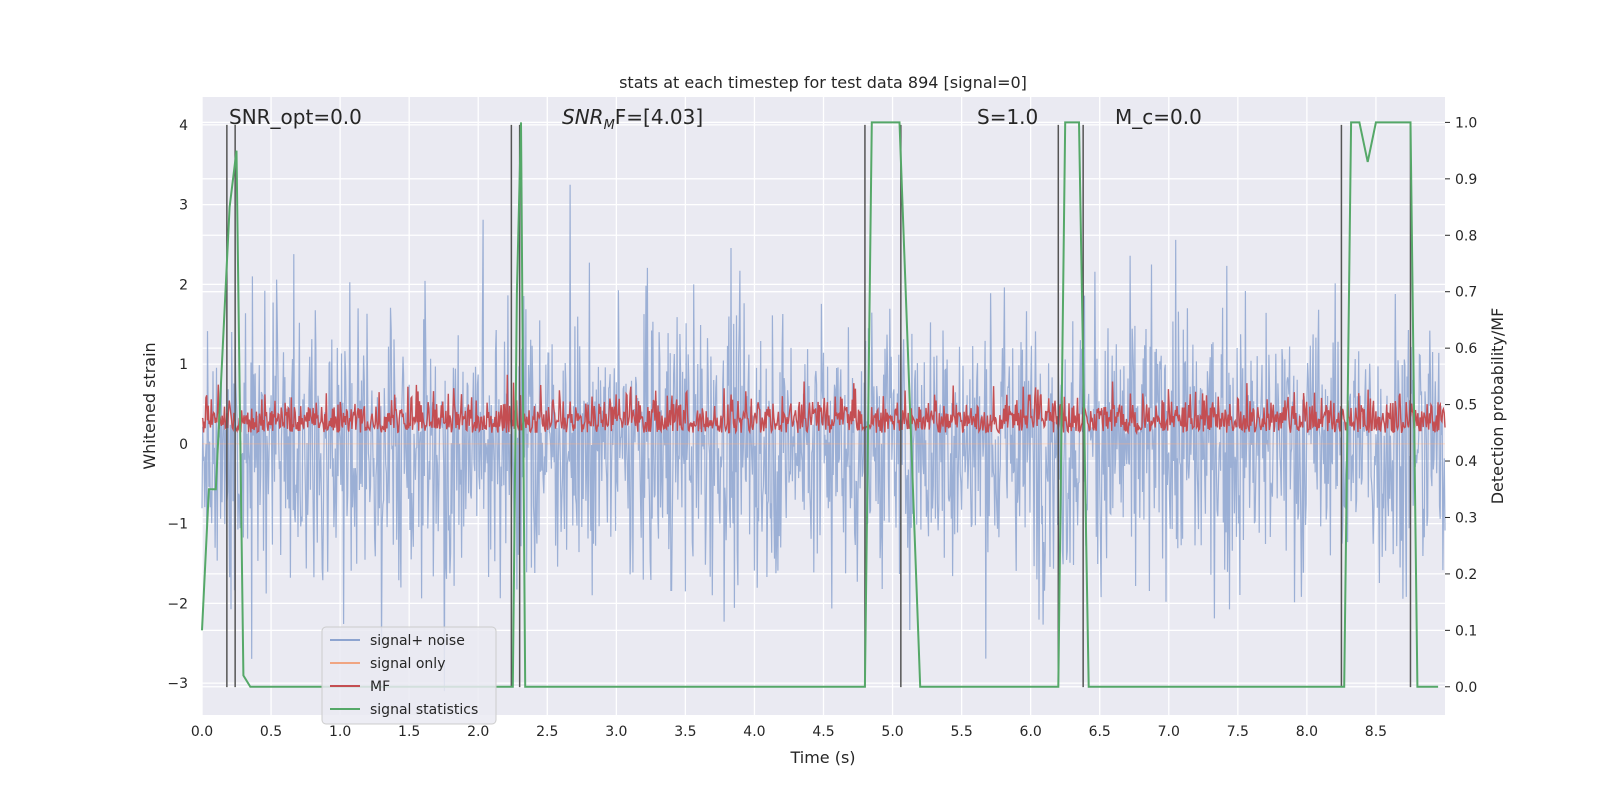 This screenshot has width=1600, height=800. Describe the element at coordinates (1376, 732) in the screenshot. I see `x-tick-label: 8.5` at that location.